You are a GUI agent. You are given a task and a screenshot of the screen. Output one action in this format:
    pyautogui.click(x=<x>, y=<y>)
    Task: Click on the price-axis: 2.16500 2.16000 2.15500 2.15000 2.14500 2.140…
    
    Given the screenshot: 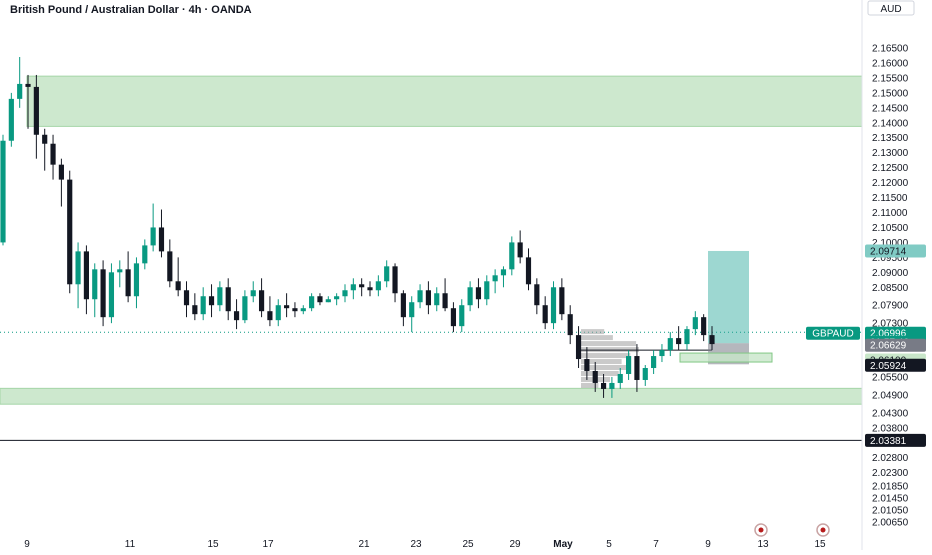 What is the action you would take?
    pyautogui.click(x=885, y=275)
    